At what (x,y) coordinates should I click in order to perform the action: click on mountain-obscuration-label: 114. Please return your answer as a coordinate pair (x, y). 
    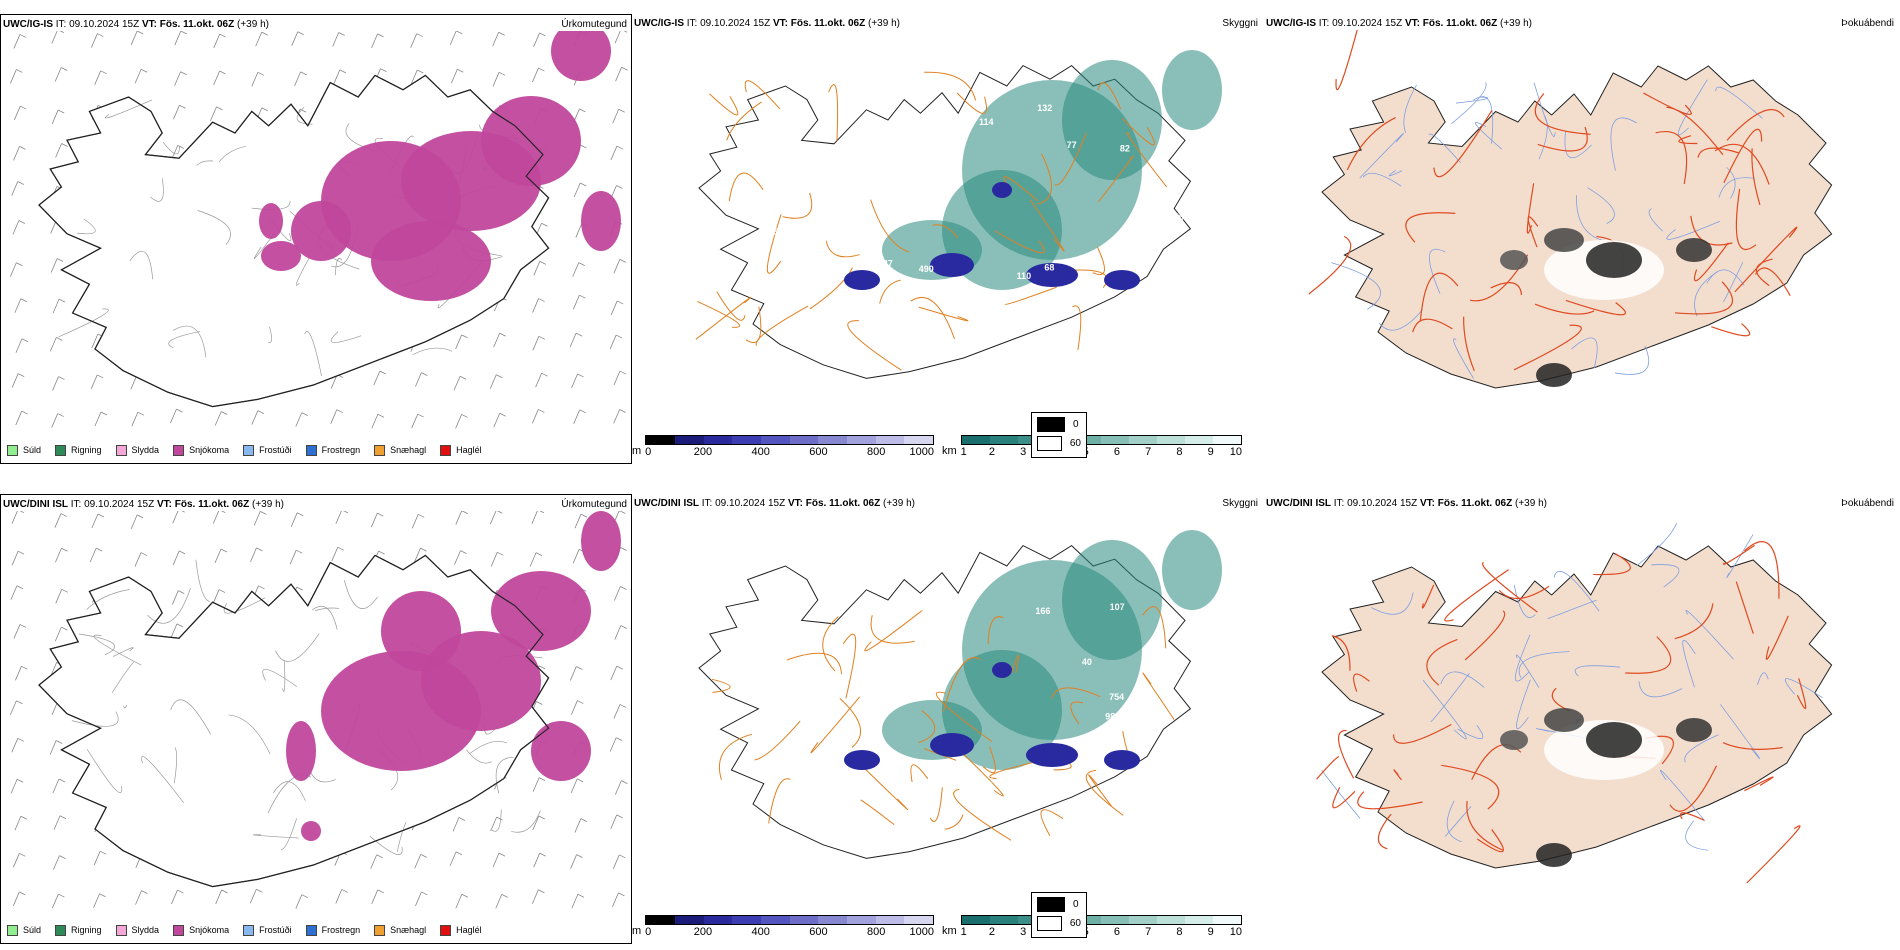
    Looking at the image, I should click on (986, 122).